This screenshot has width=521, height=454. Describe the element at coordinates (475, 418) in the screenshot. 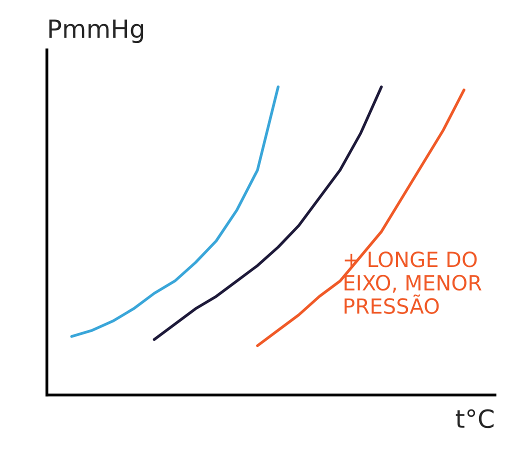

I see `x-axis-title: t°C` at that location.